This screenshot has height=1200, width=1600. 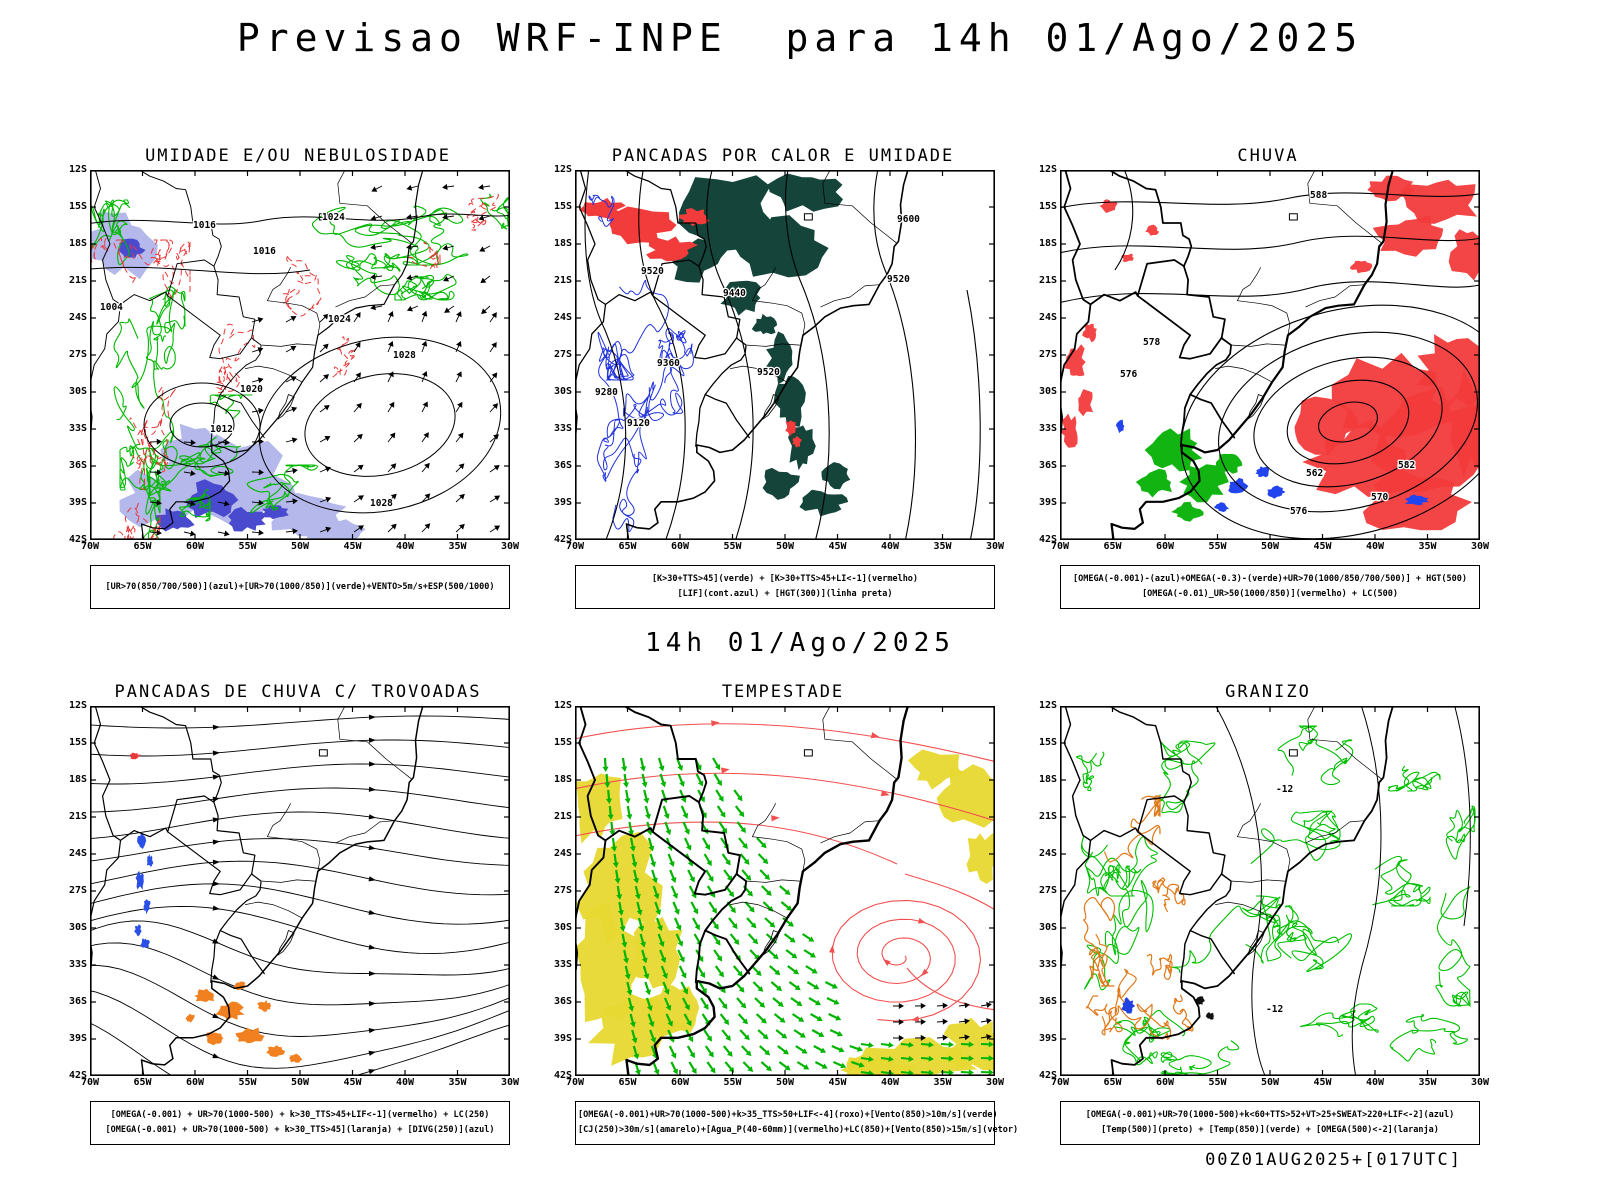 I want to click on lat-label: 15S, so click(x=77, y=206).